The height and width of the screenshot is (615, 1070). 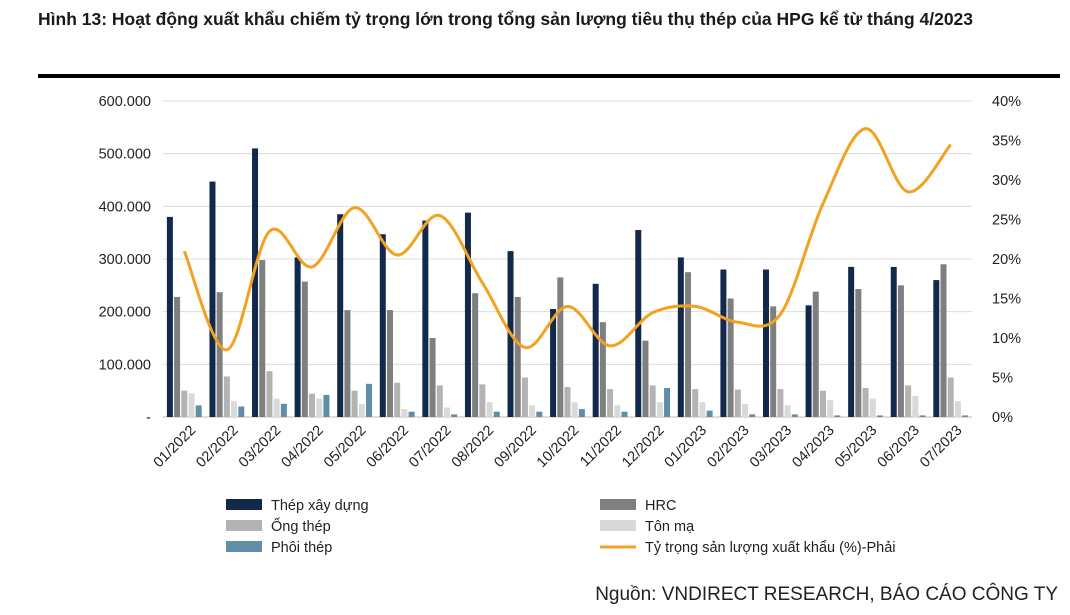 What do you see at coordinates (1002, 379) in the screenshot?
I see `y-right-tick-label: 5%` at bounding box center [1002, 379].